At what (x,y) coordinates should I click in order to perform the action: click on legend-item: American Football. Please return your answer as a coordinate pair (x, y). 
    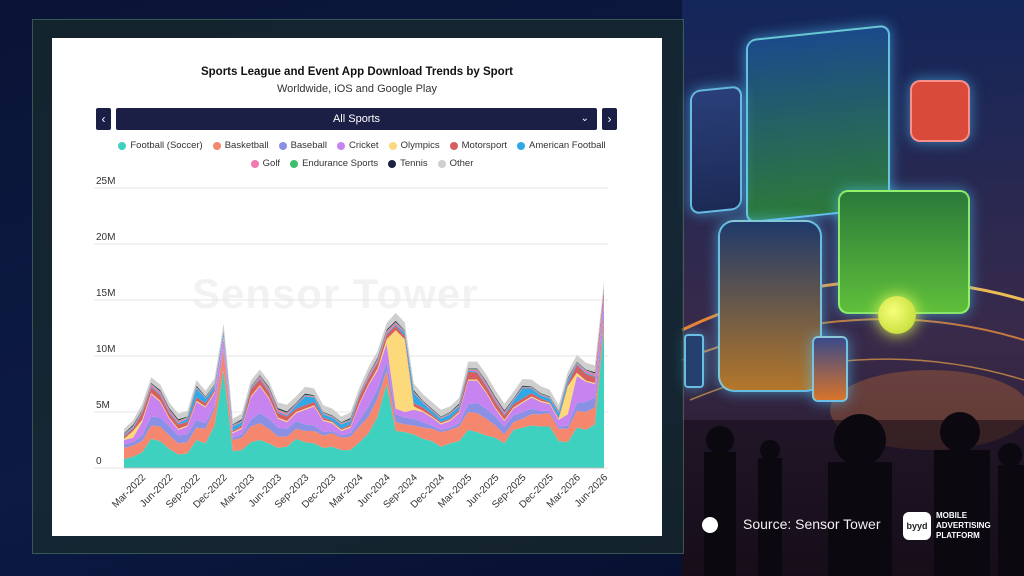
    Looking at the image, I should click on (561, 145).